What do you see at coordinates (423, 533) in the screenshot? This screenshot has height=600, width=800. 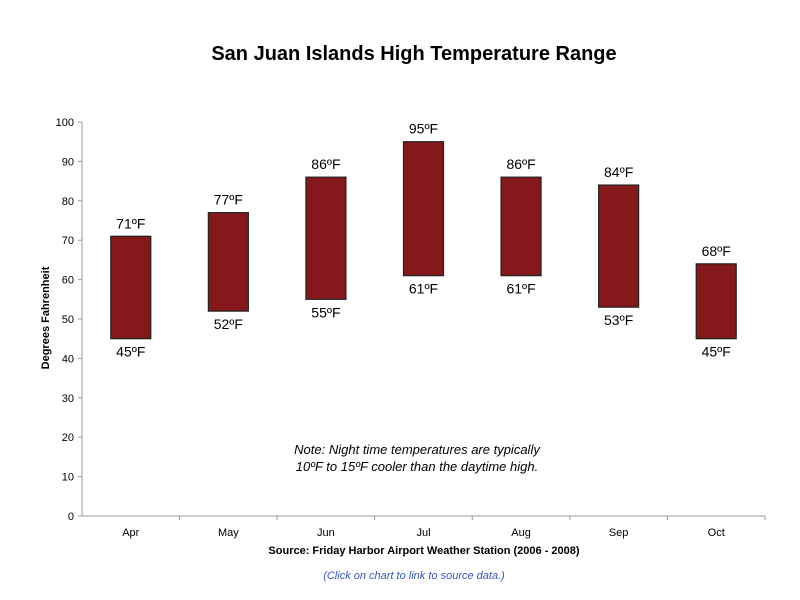 I see `x-tick-label: Jul` at bounding box center [423, 533].